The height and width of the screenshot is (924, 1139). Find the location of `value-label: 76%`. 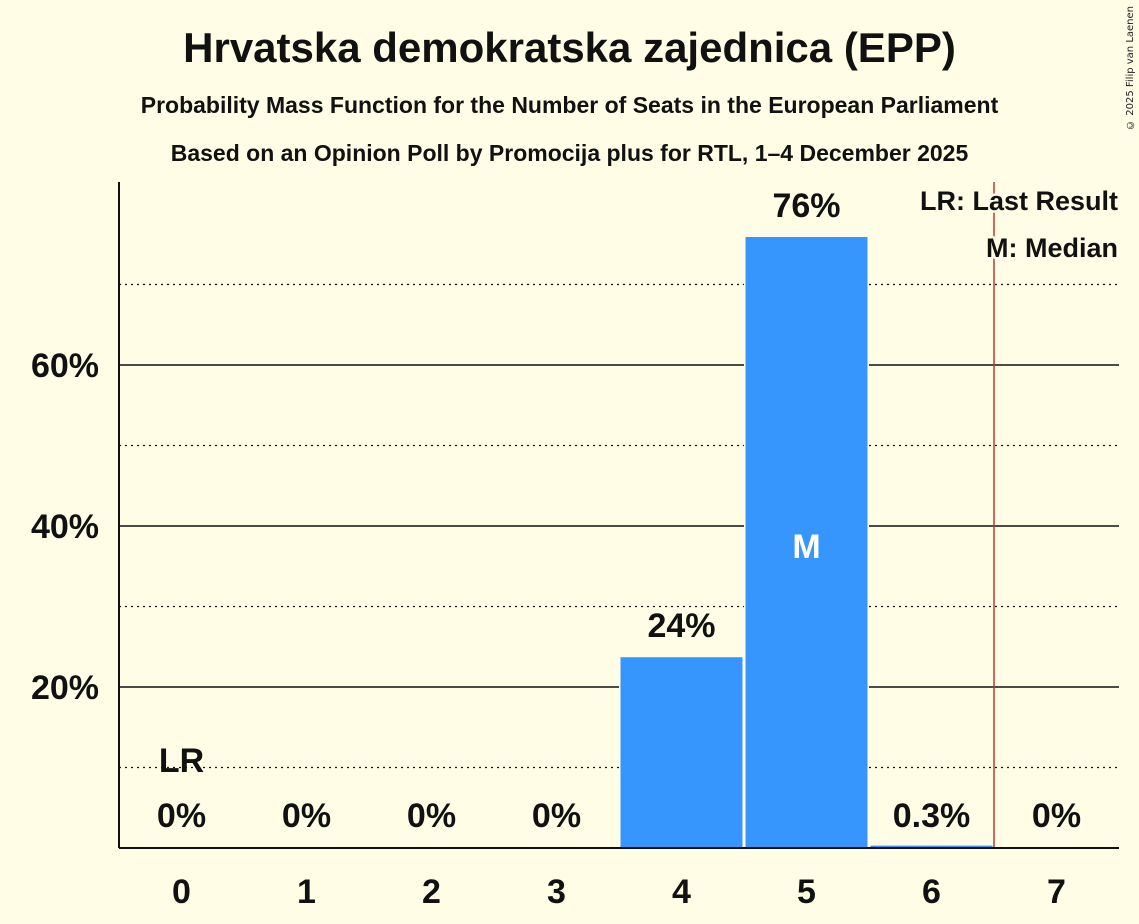

value-label: 76% is located at coordinates (806, 206).